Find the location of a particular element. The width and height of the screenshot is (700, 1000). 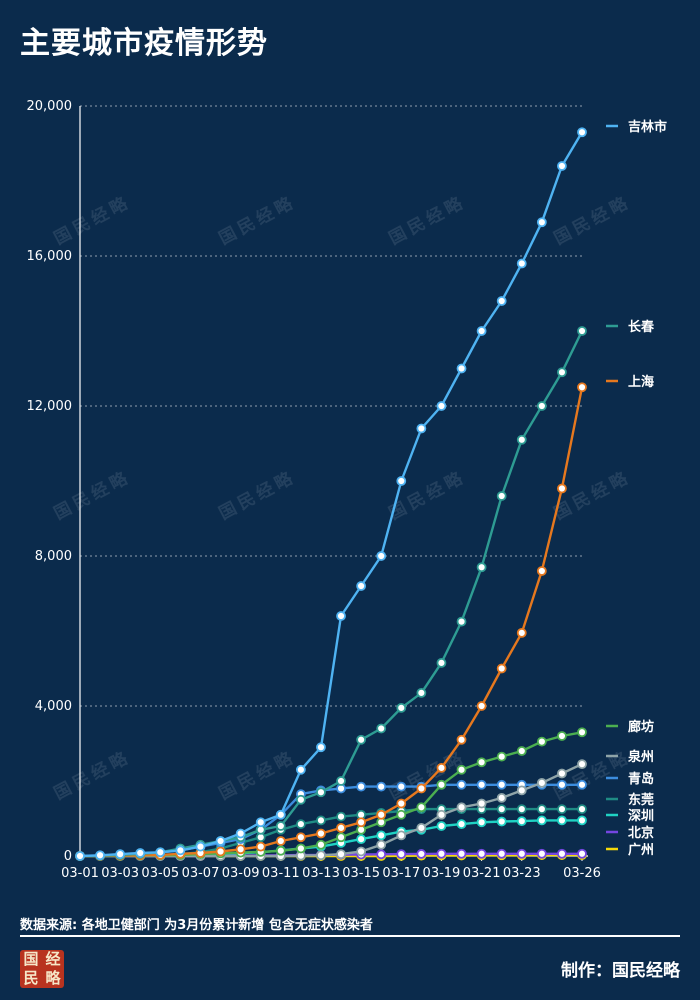

series-line is located at coordinates (330, 838).